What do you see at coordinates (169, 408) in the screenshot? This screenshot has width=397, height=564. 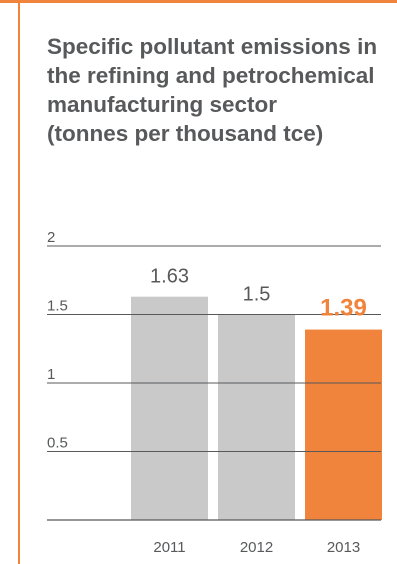 I see `bar-2011` at bounding box center [169, 408].